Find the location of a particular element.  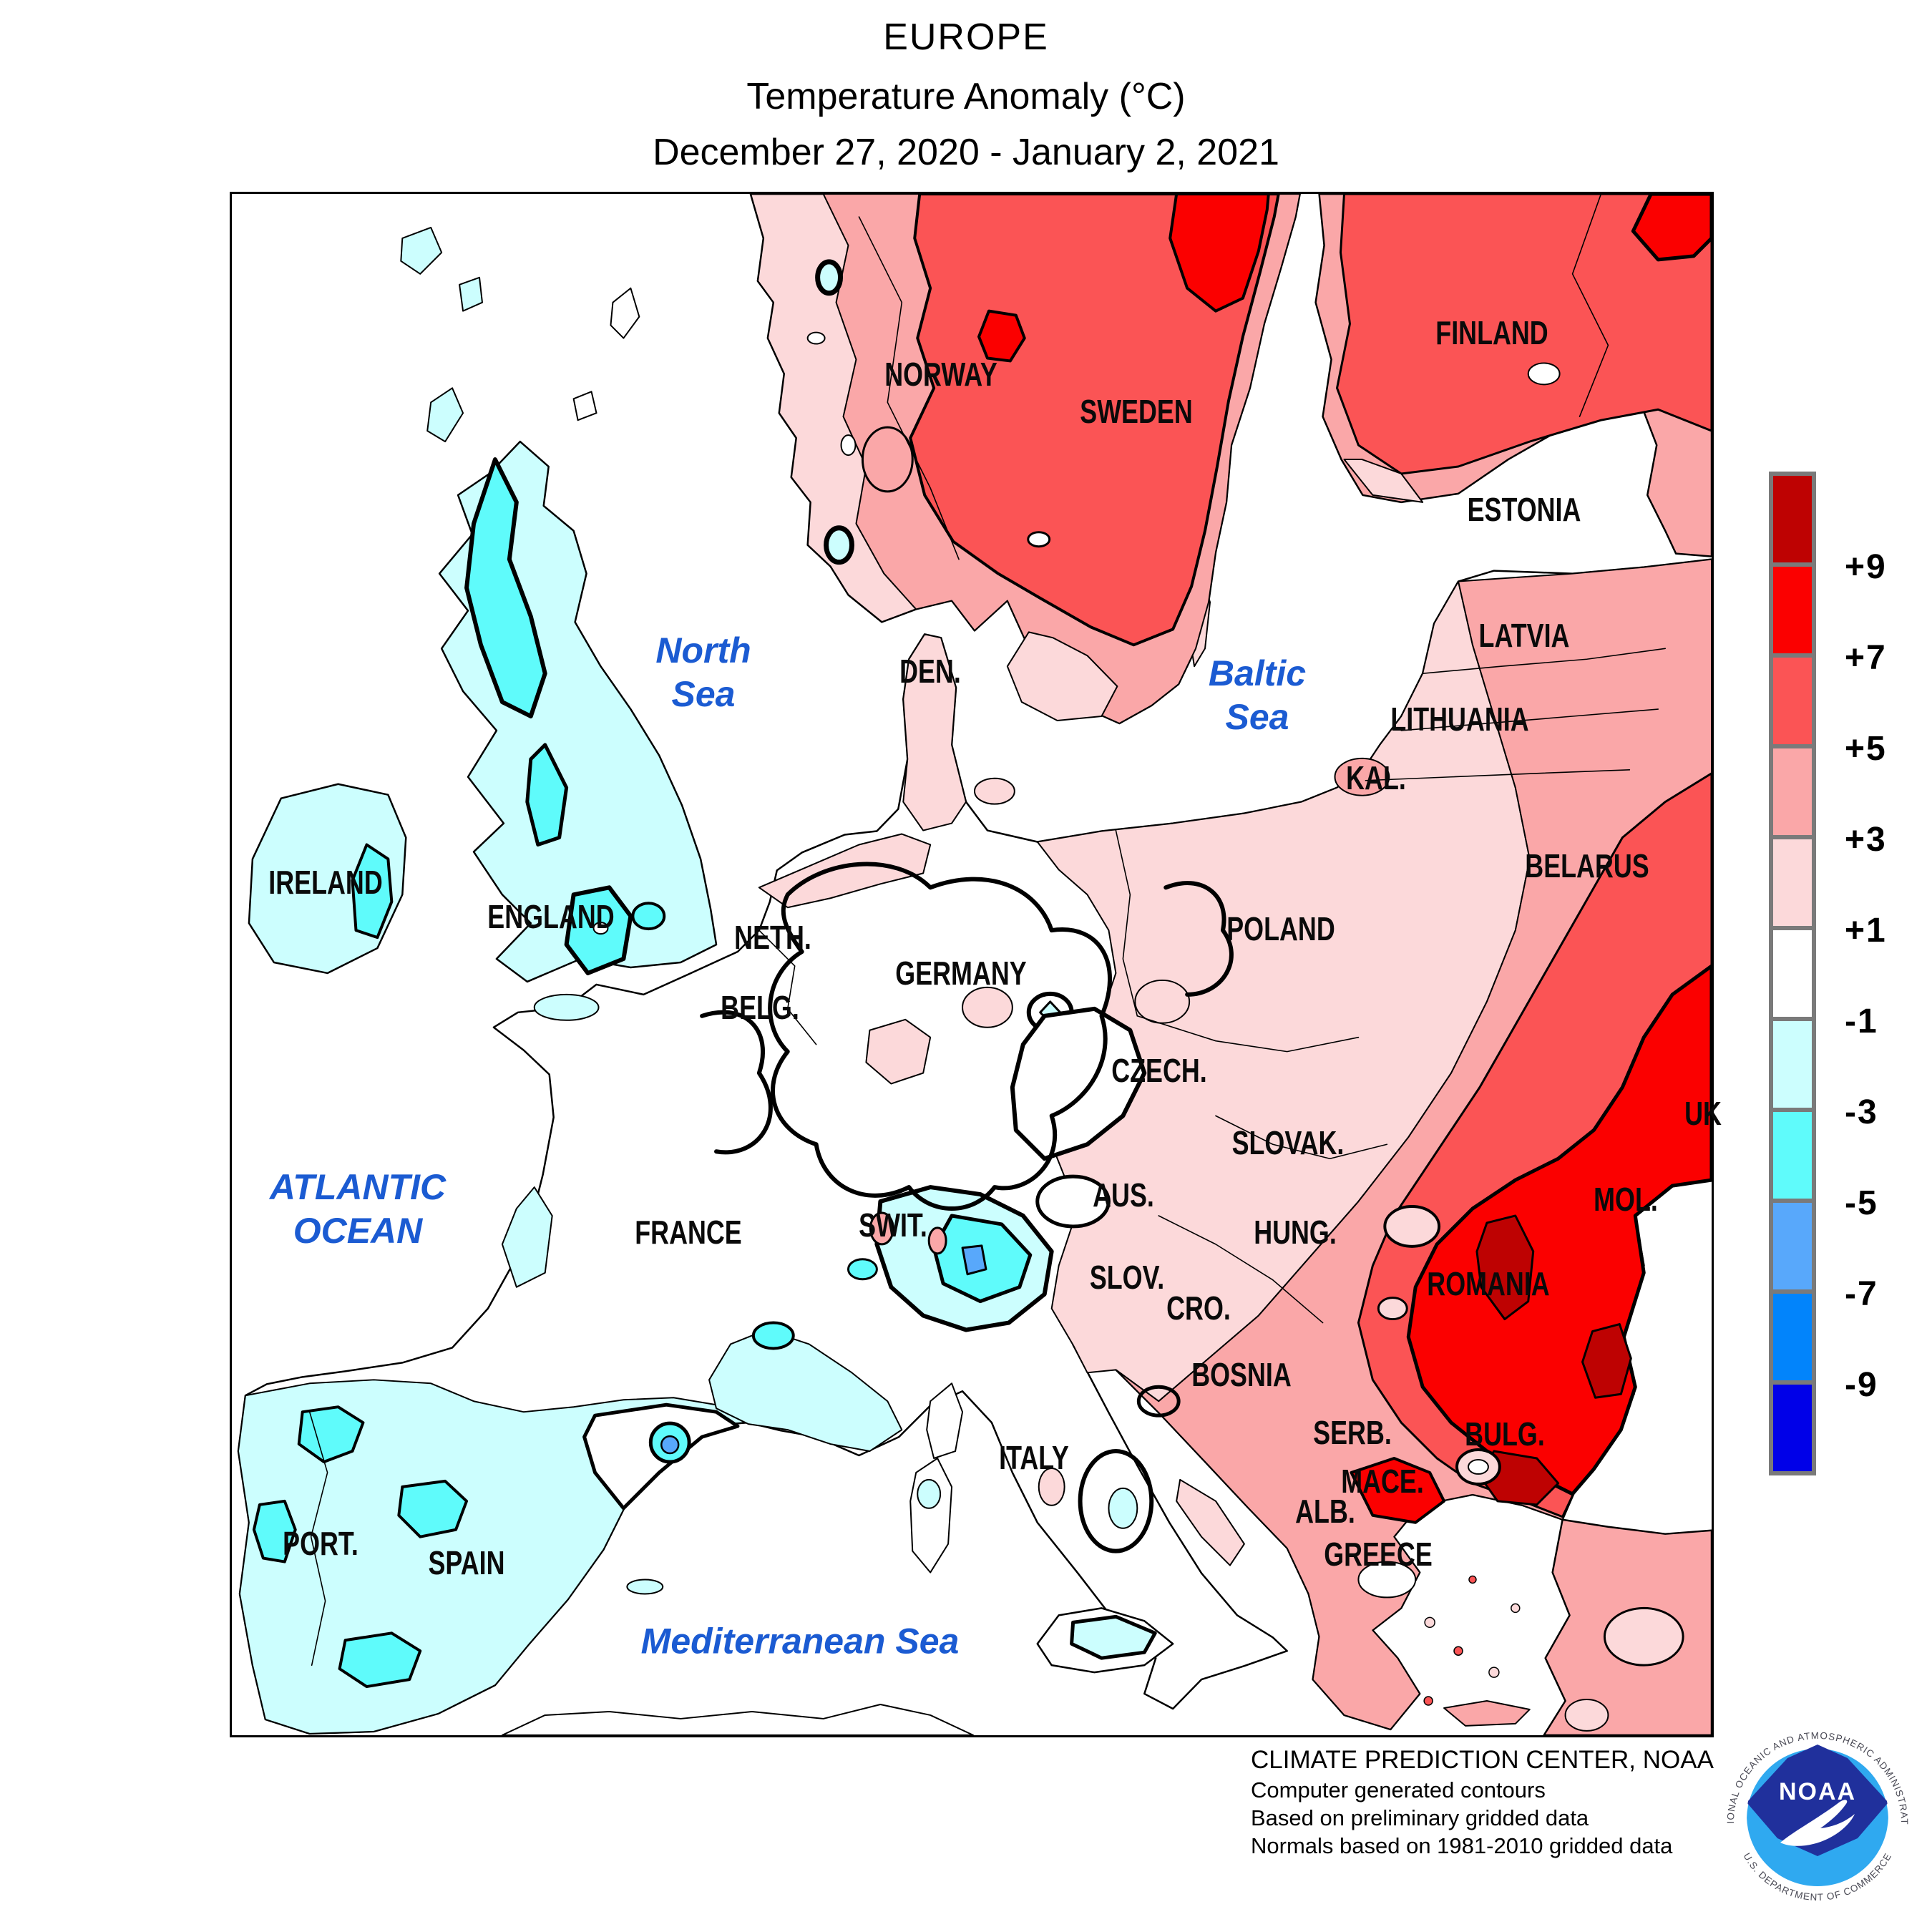

balearics is located at coordinates (645, 1587).